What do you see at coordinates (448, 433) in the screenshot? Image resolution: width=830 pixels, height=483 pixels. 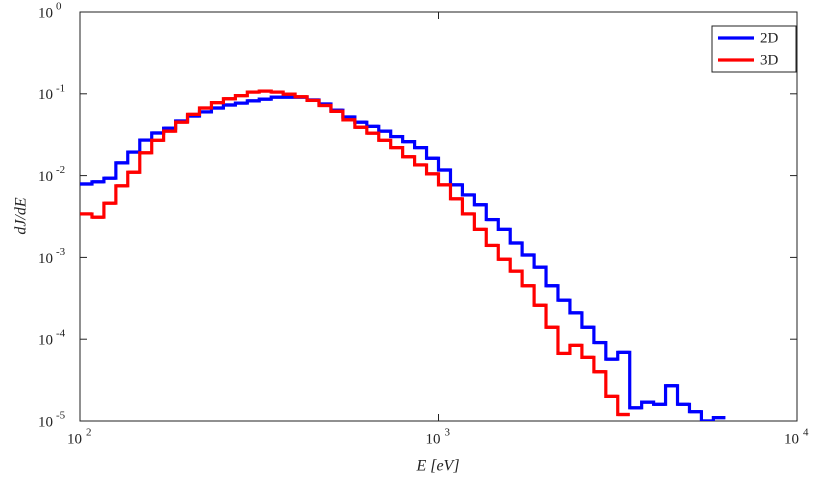 I see `x-tick-exponent: 3` at bounding box center [448, 433].